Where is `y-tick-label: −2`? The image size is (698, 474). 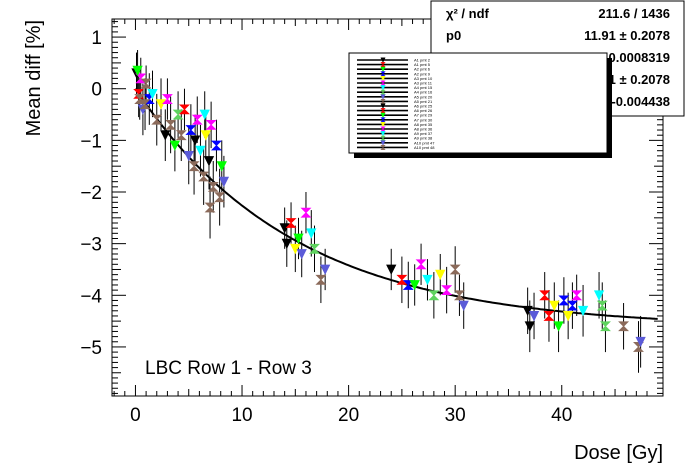 y-tick-label: −2 is located at coordinates (91, 193).